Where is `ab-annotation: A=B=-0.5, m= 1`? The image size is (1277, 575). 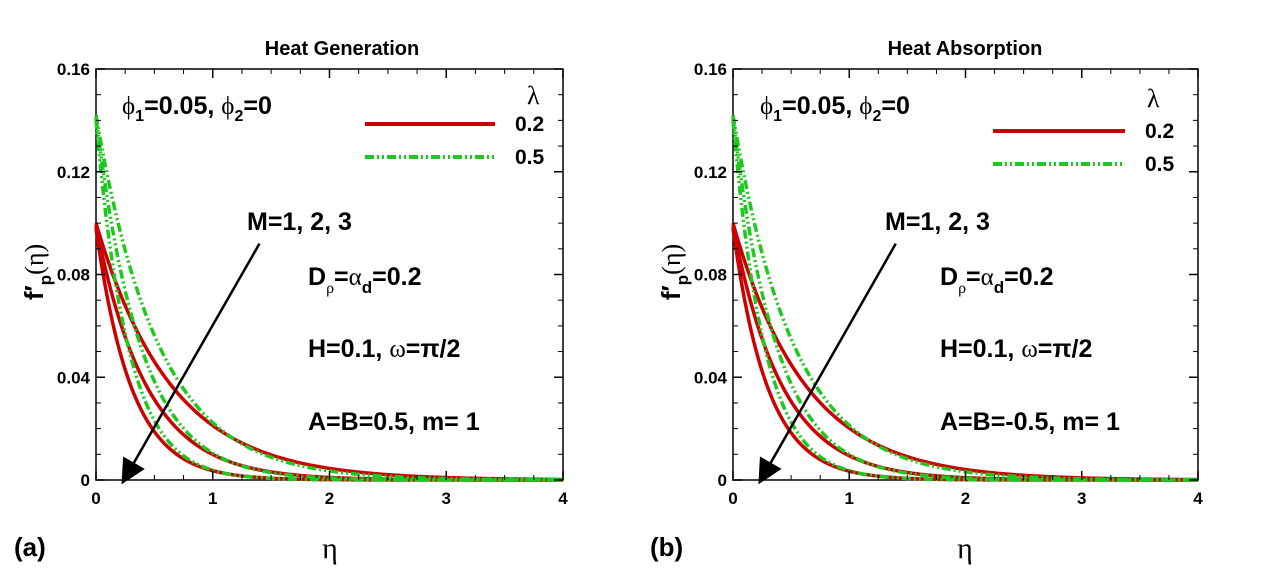 ab-annotation: A=B=-0.5, m= 1 is located at coordinates (1030, 422).